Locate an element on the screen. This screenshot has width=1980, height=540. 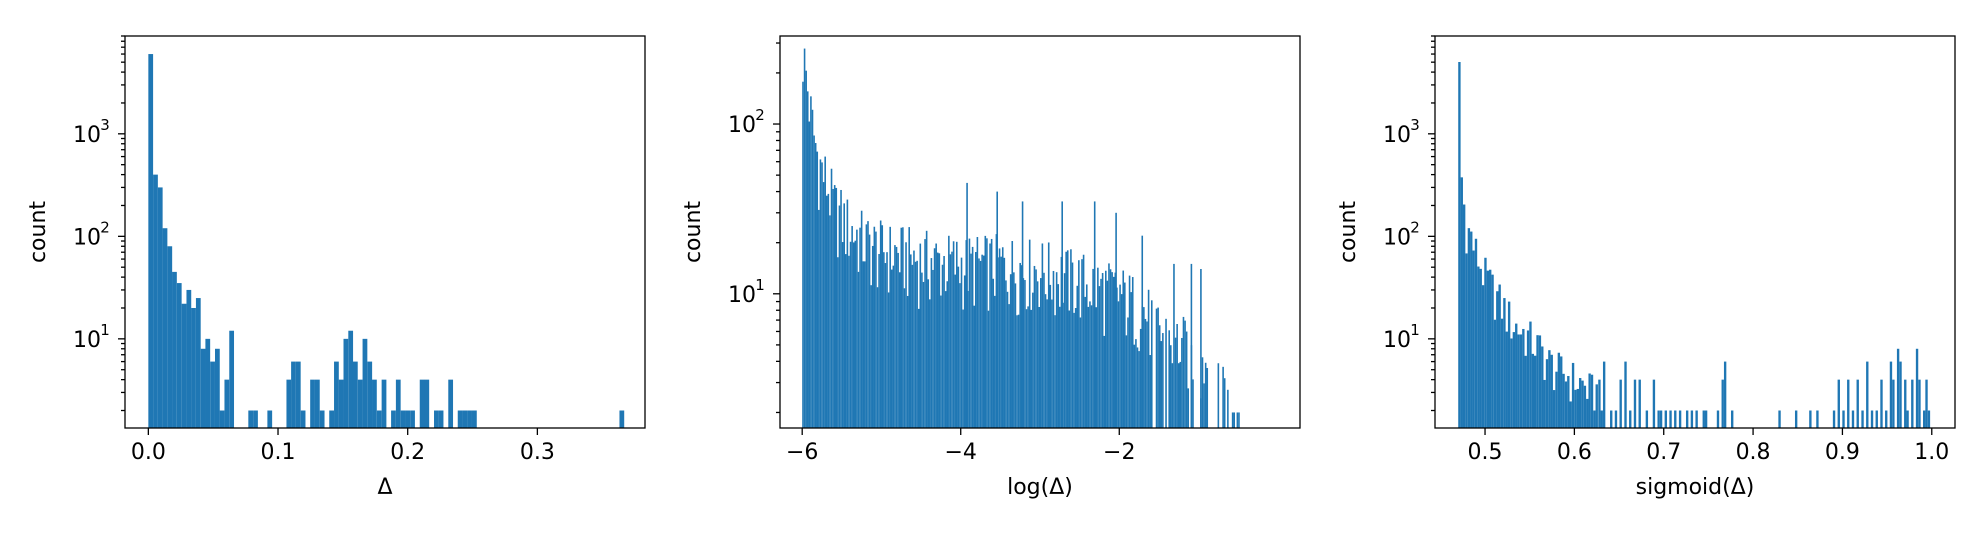
x-tick-label: 0.1 is located at coordinates (278, 452).